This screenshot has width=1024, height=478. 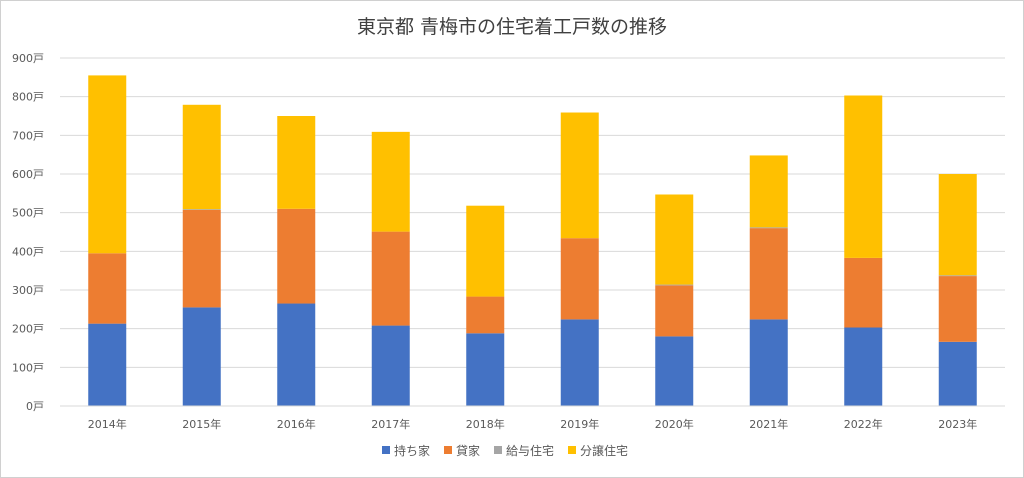 I want to click on x-tick-label: 2023年, so click(x=957, y=424).